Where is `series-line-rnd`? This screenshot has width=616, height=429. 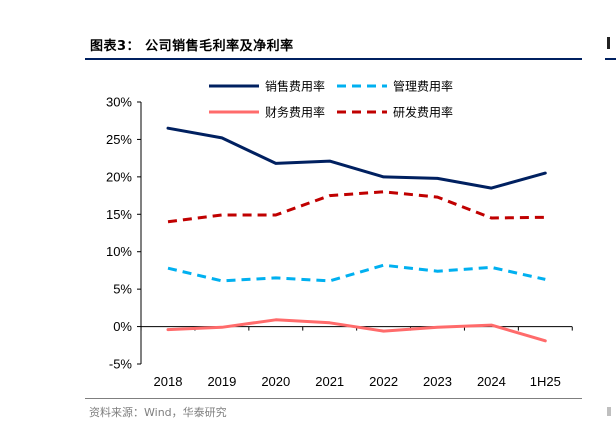 series-line-rnd is located at coordinates (356, 207).